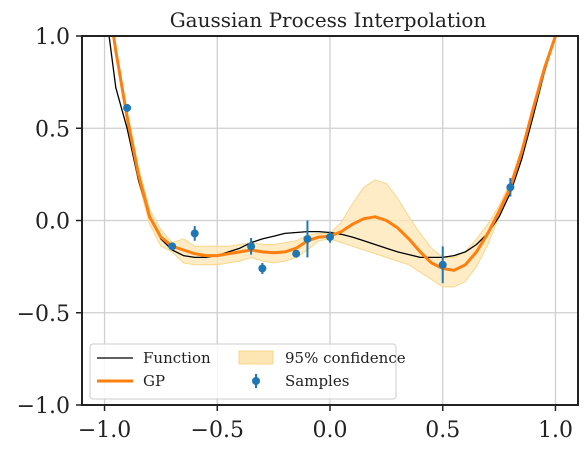  What do you see at coordinates (442, 430) in the screenshot?
I see `x-tick-label: 0.5` at bounding box center [442, 430].